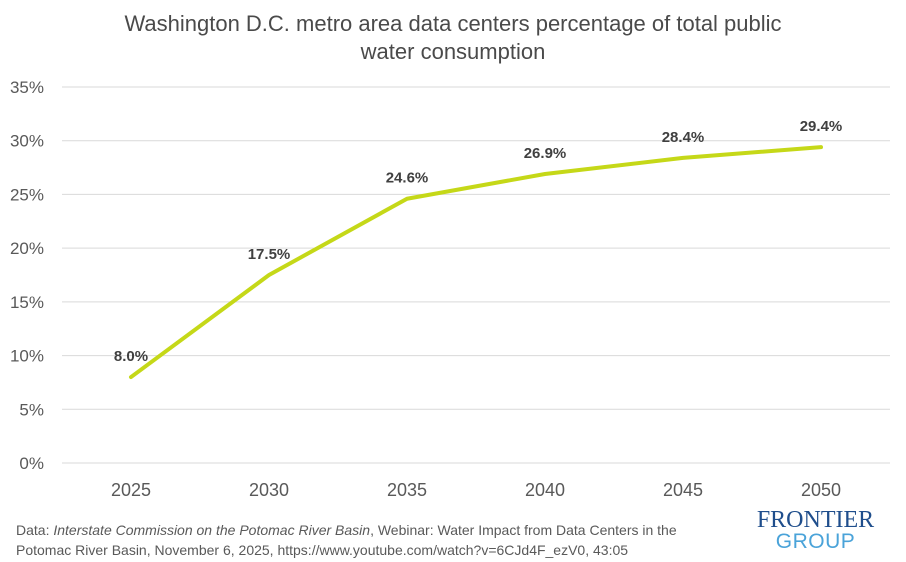 The image size is (906, 562). What do you see at coordinates (27, 248) in the screenshot?
I see `y-tick-label: 20%` at bounding box center [27, 248].